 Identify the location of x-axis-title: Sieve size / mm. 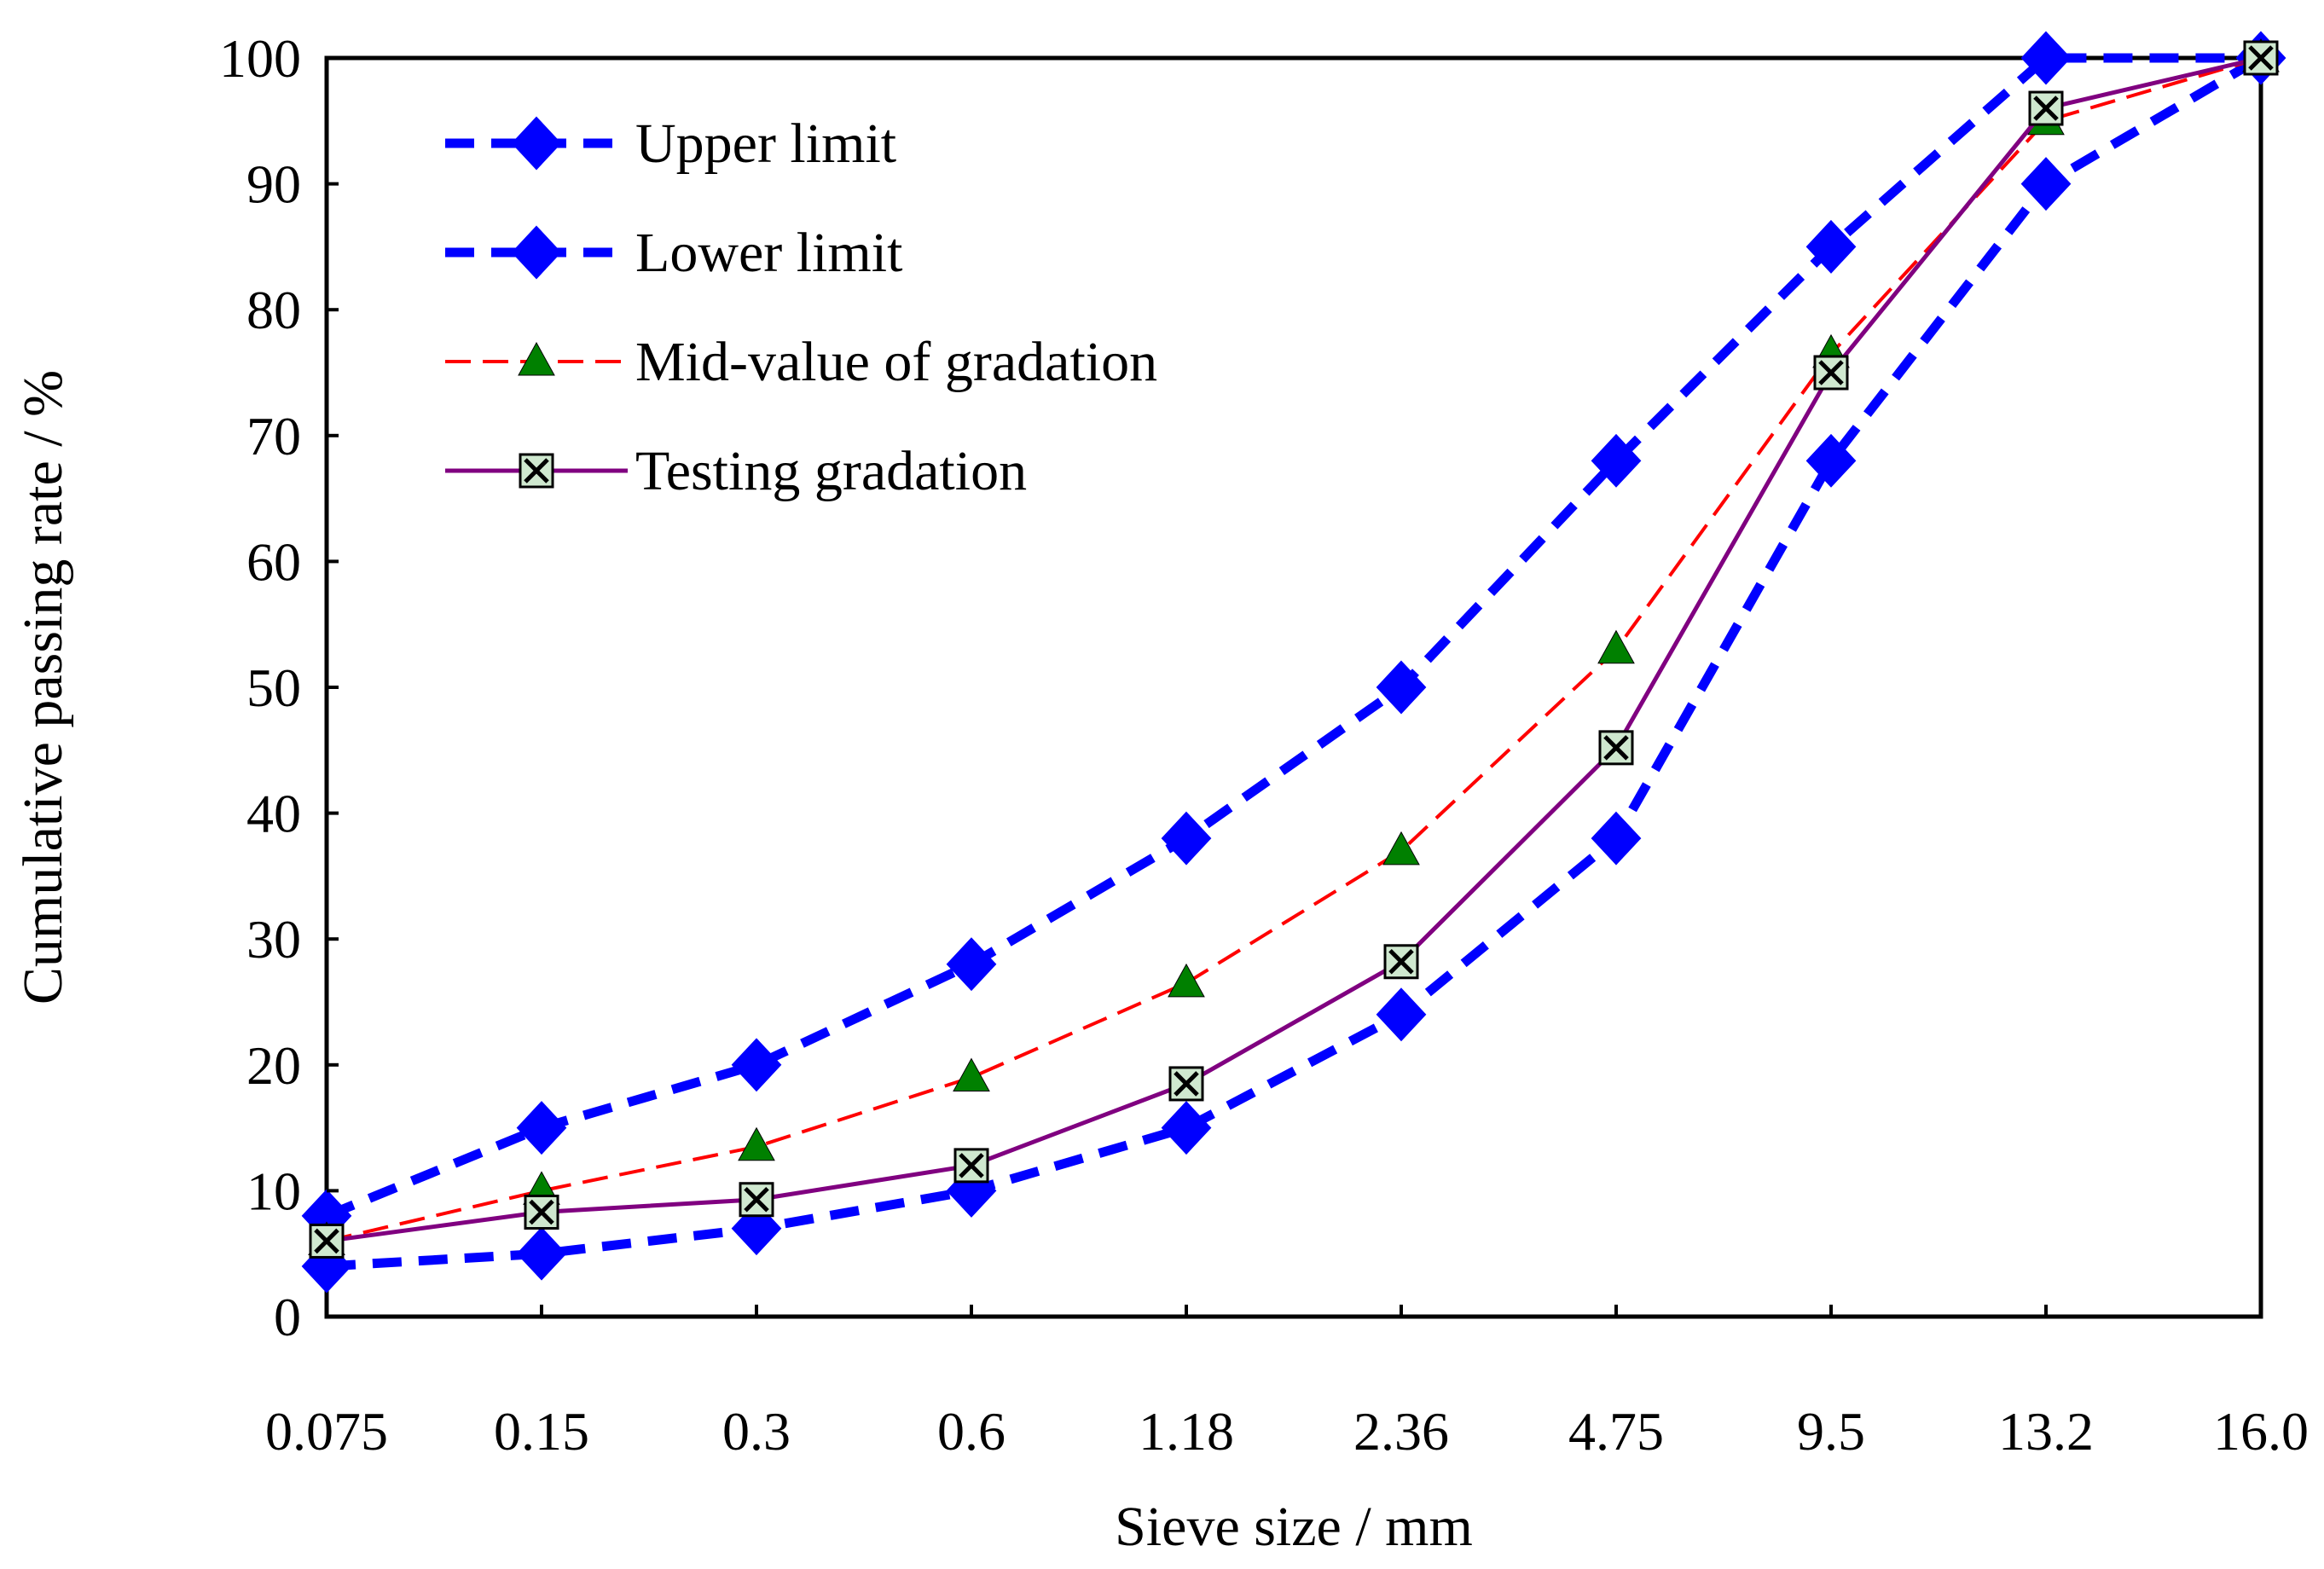
(1294, 1527).